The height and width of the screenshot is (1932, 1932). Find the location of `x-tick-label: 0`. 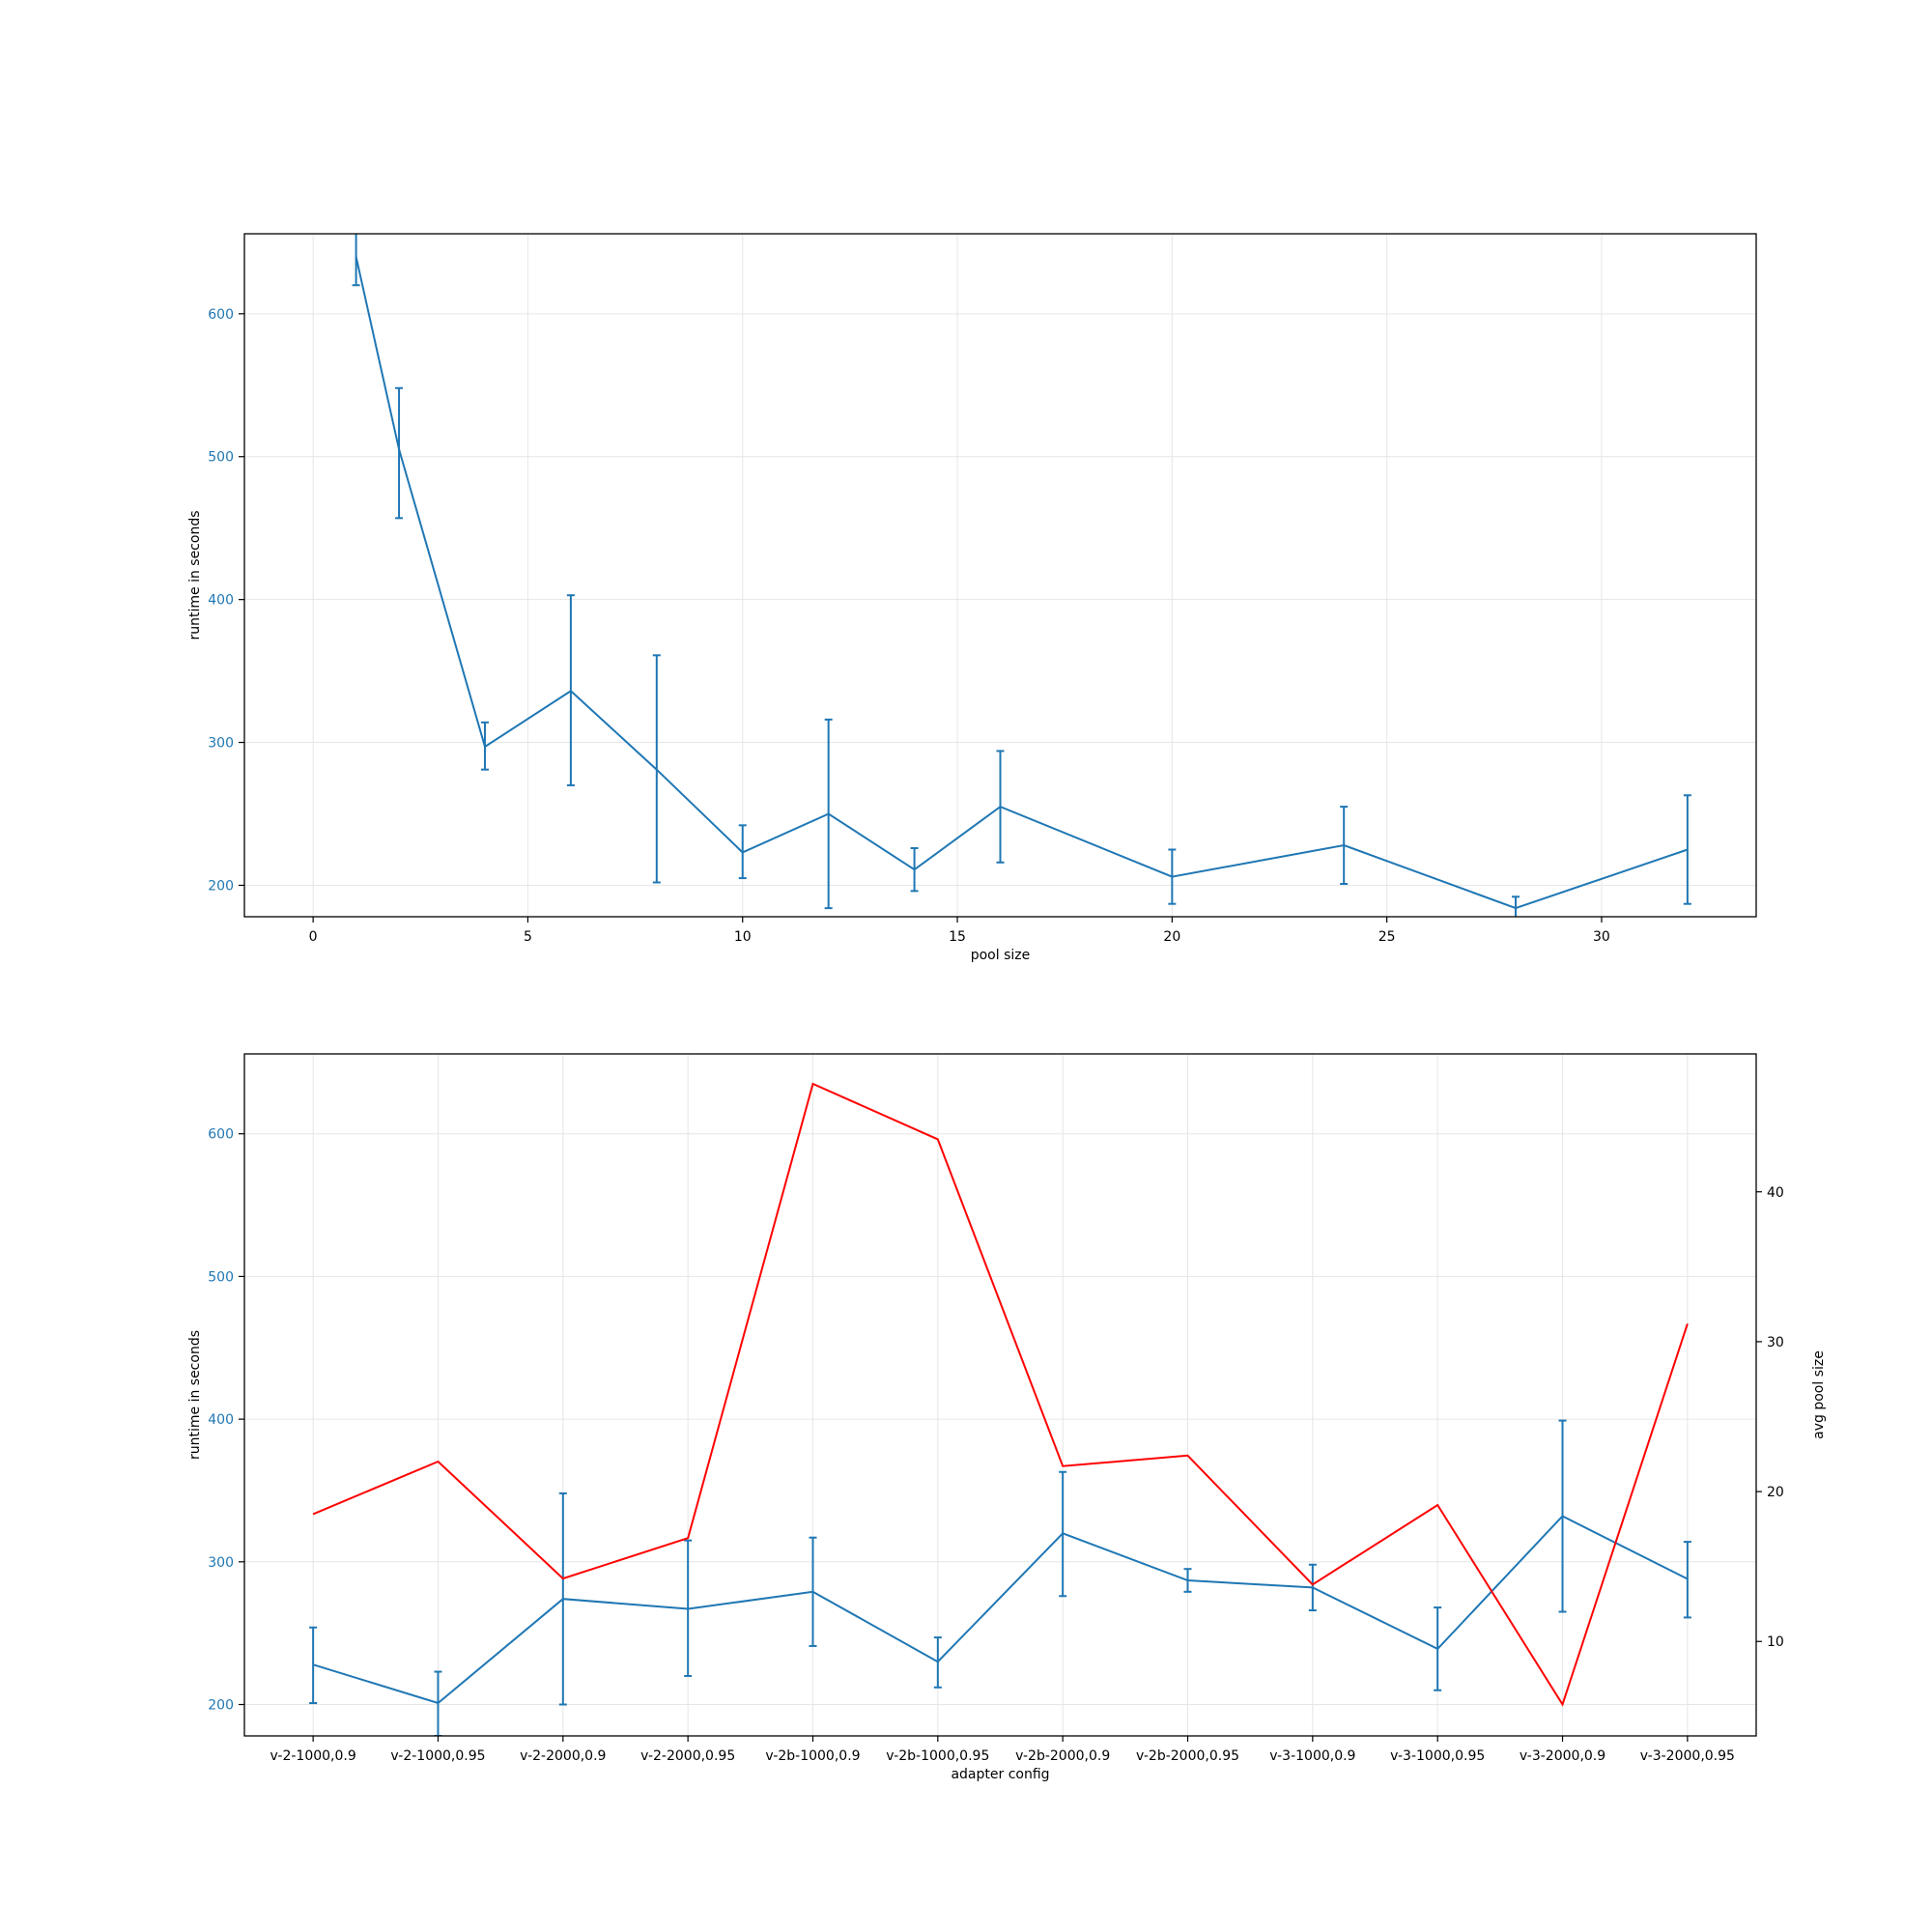

x-tick-label: 0 is located at coordinates (313, 937).